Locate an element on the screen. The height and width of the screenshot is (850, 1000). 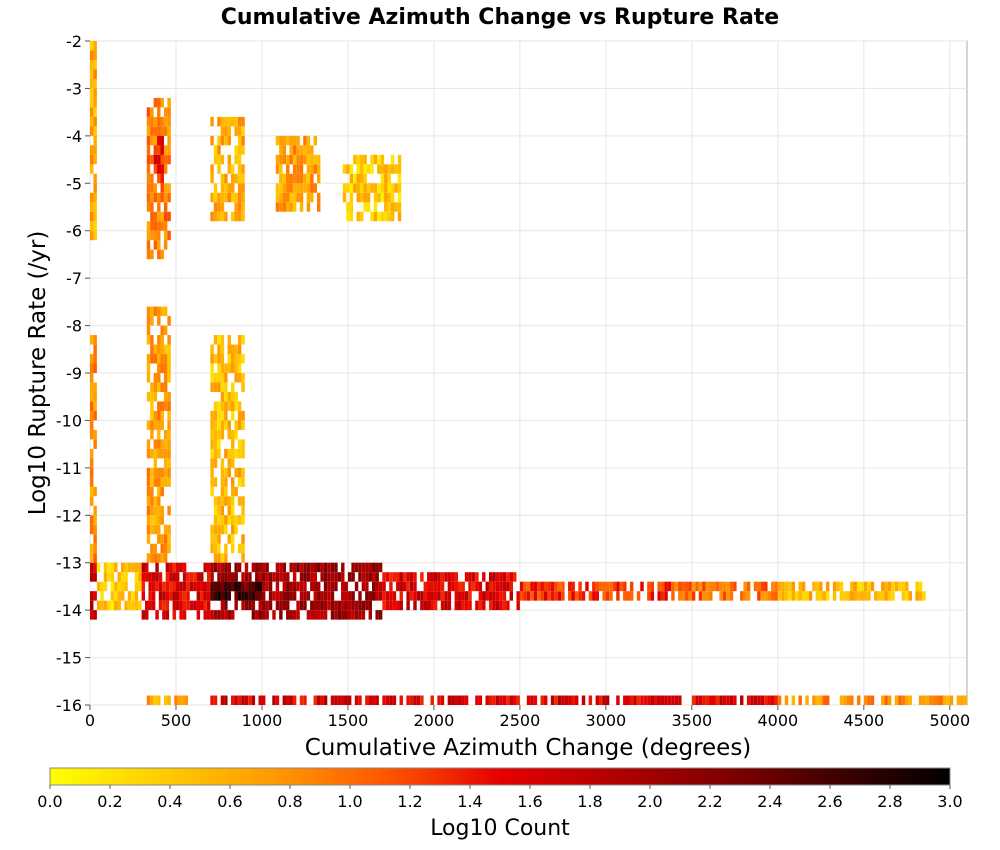
x-tick-label: 4500 is located at coordinates (863, 720).